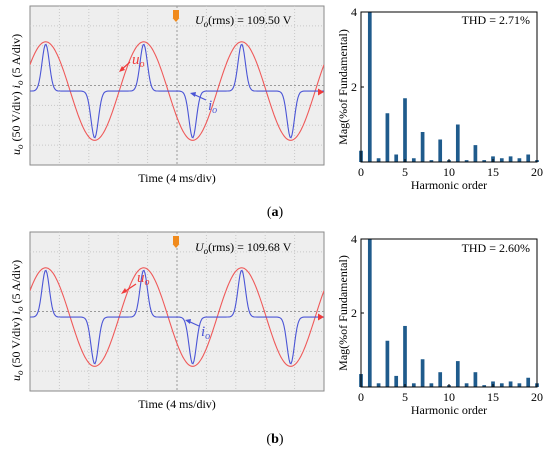 Image resolution: width=550 pixels, height=454 pixels. What do you see at coordinates (537, 397) in the screenshot?
I see `x-tick-label-b: 20` at bounding box center [537, 397].